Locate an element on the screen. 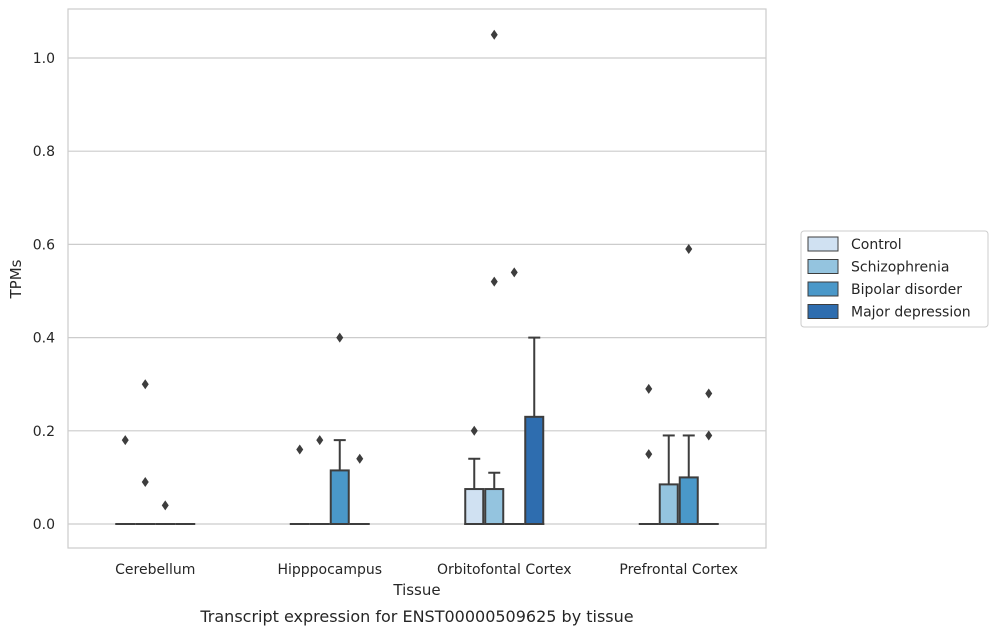 Image resolution: width=997 pixels, height=634 pixels. y-tick-label: 0.8 is located at coordinates (44, 152).